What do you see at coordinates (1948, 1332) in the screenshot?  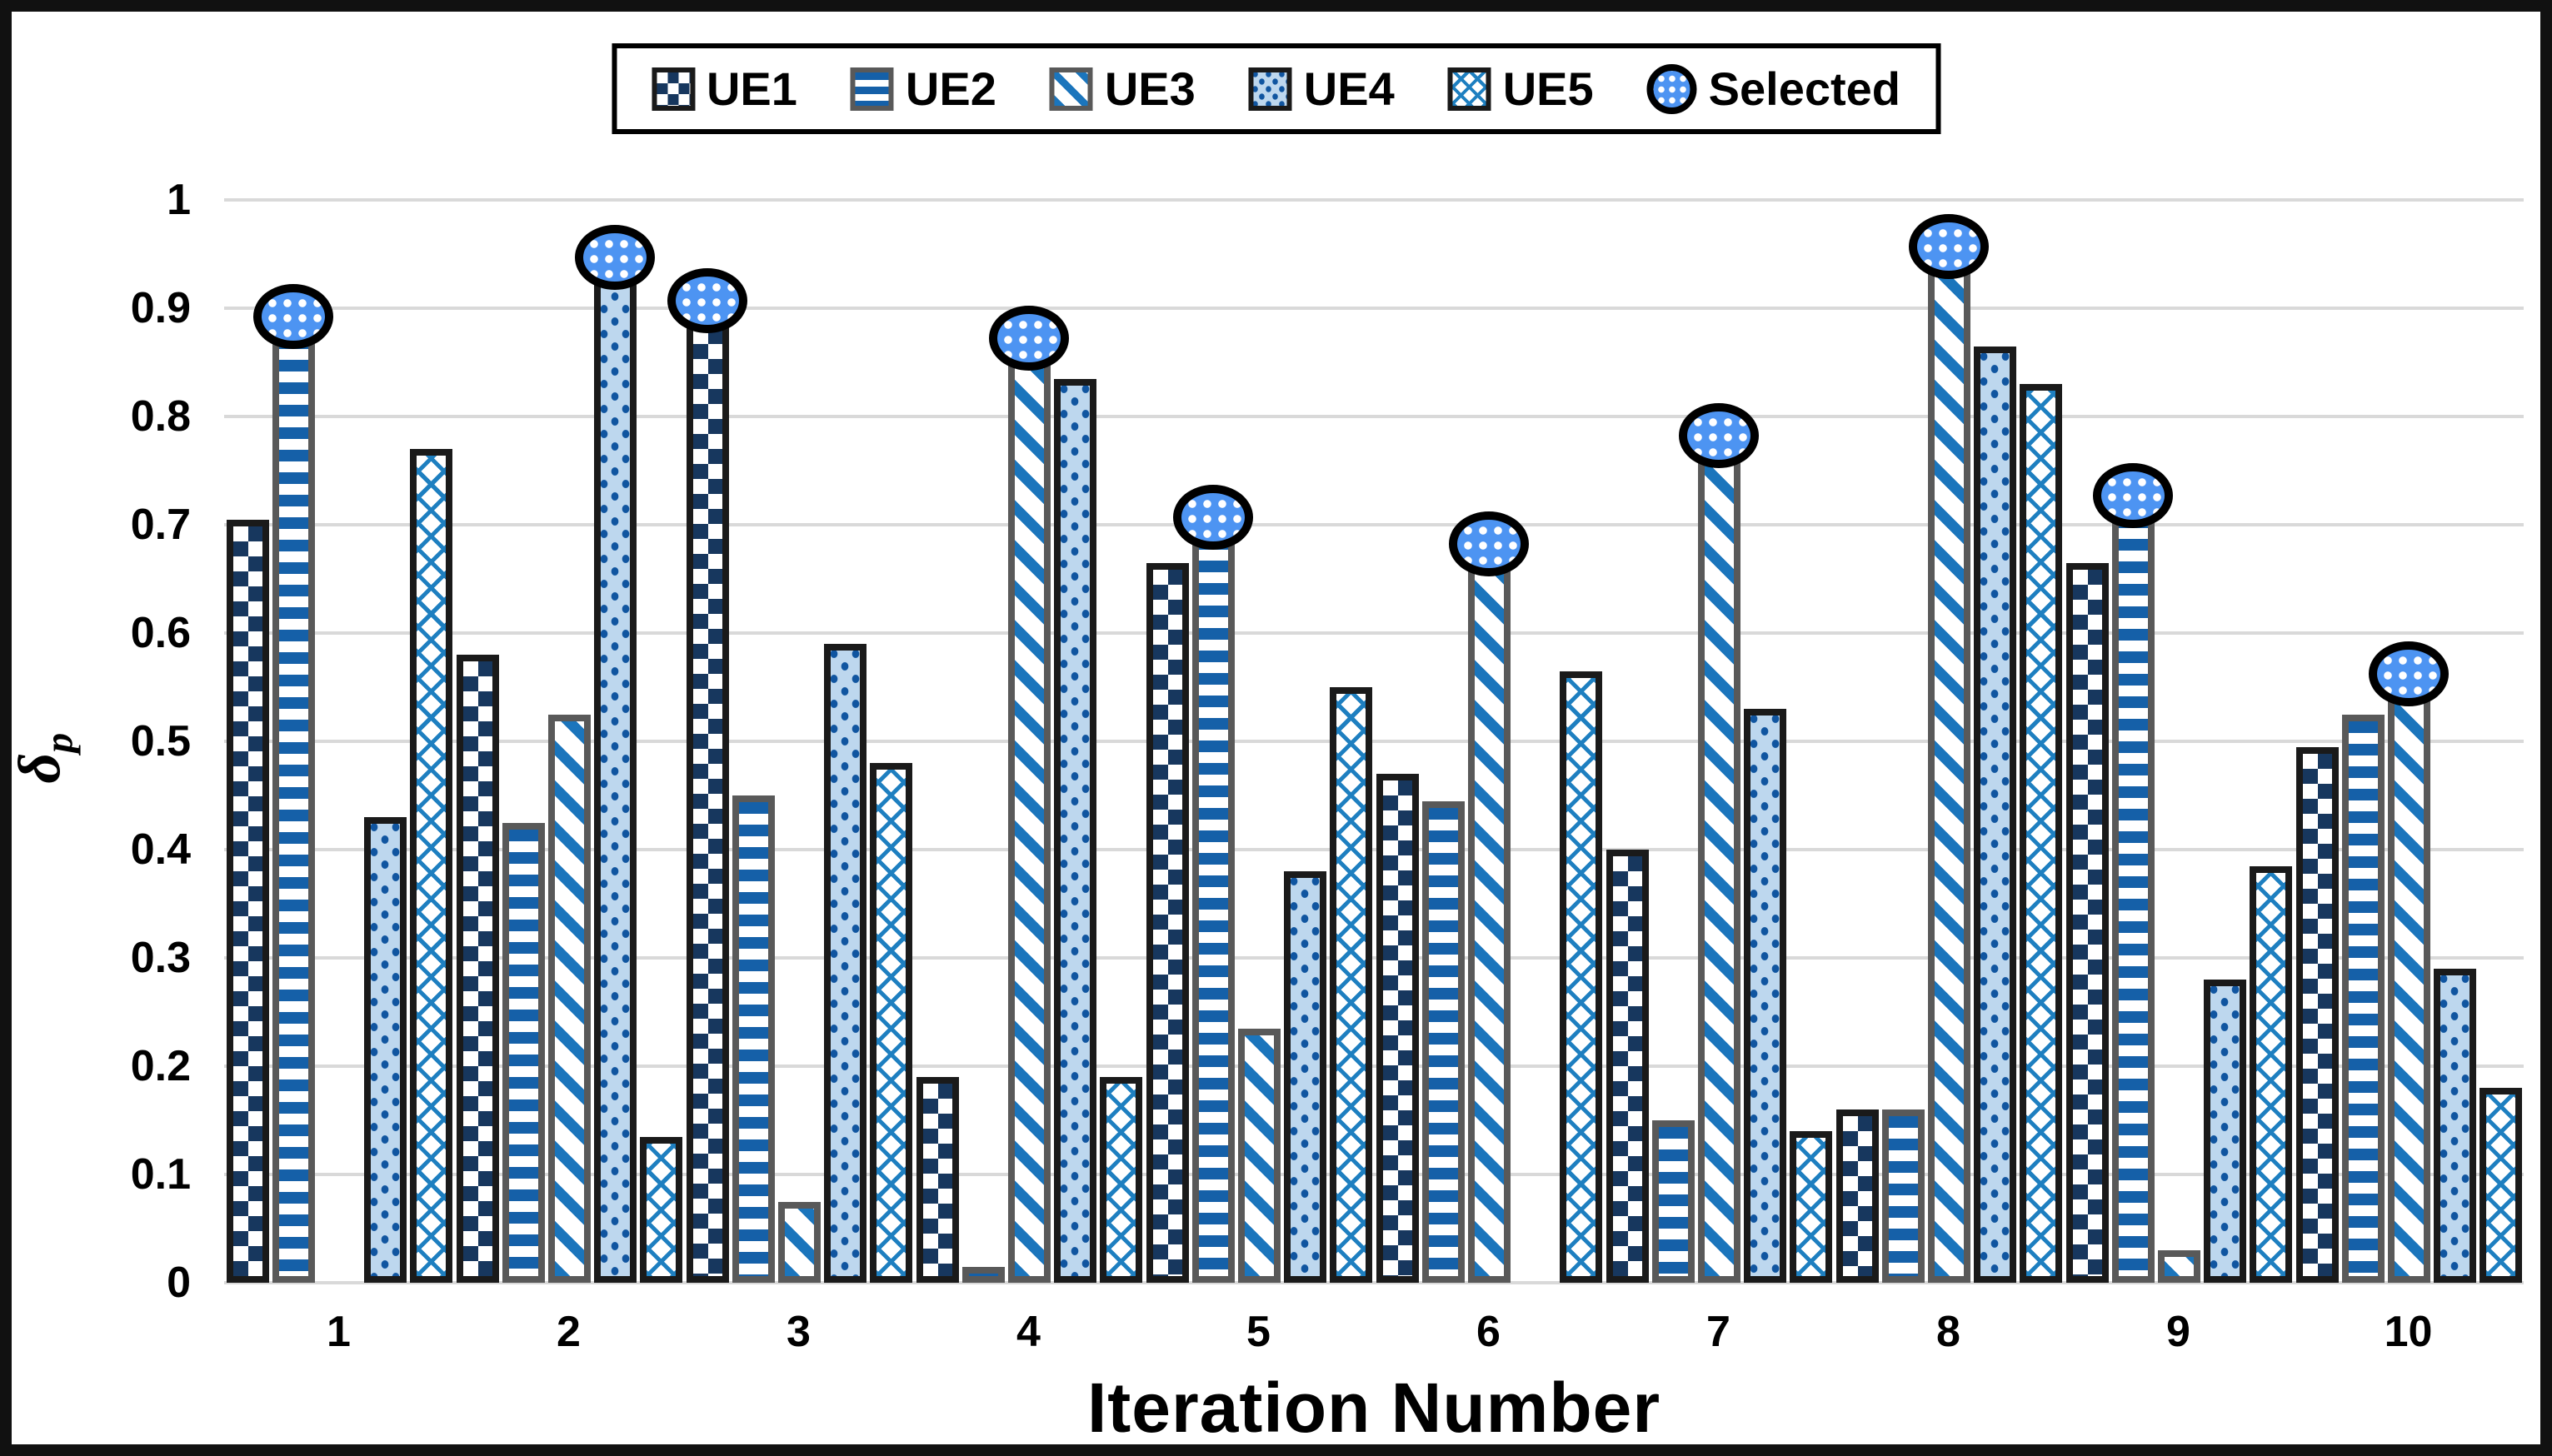 I see `x-tick-label-8: 8` at bounding box center [1948, 1332].